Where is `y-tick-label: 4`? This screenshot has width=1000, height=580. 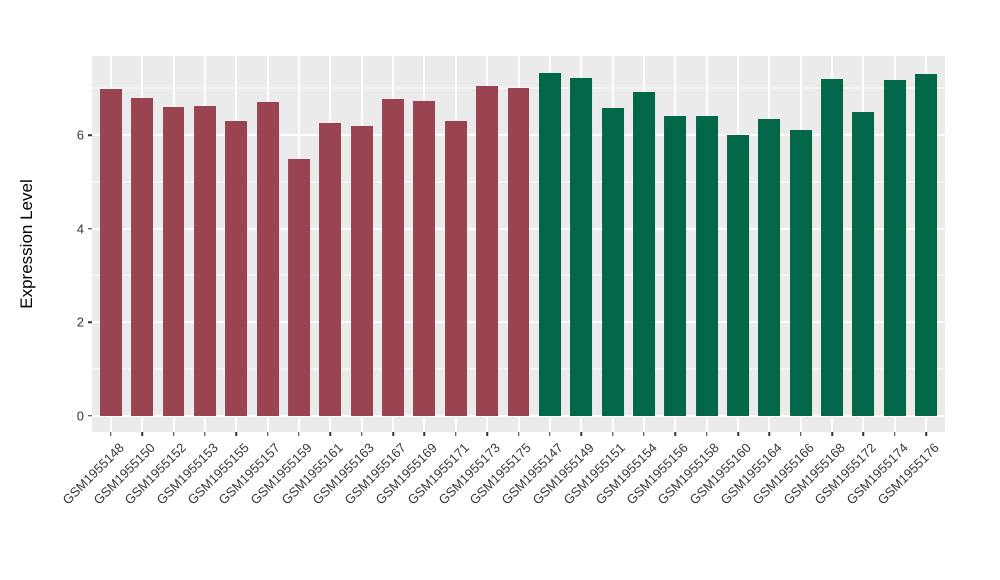 y-tick-label: 4 is located at coordinates (80, 229).